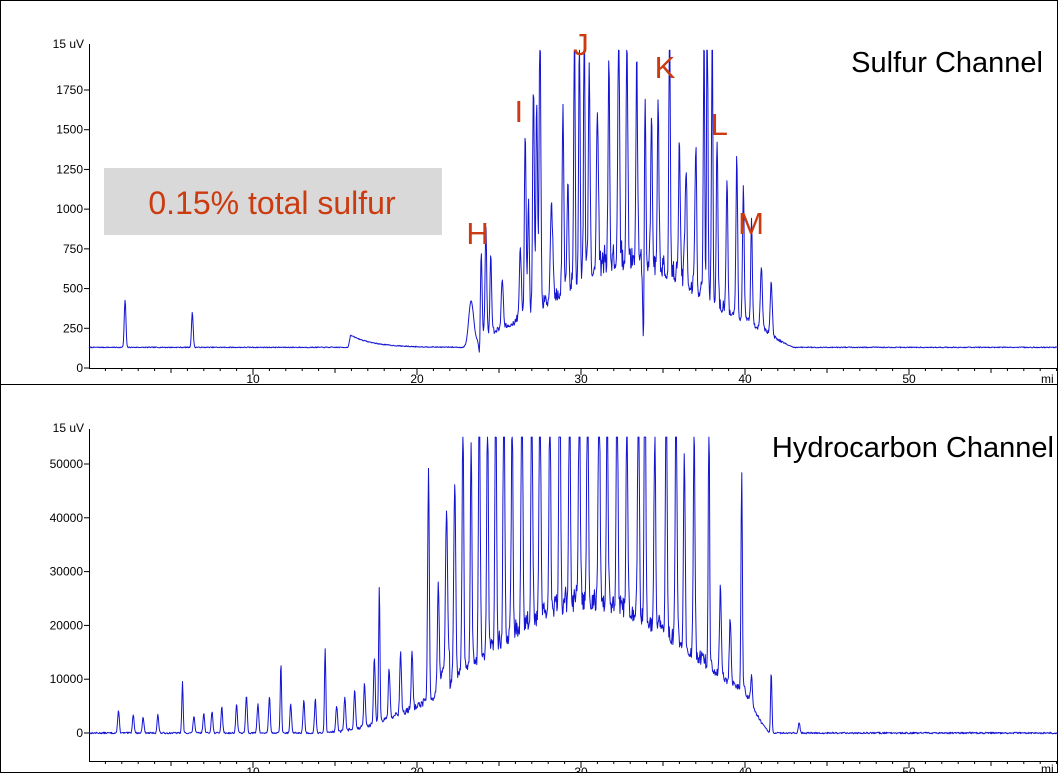 The height and width of the screenshot is (773, 1058). What do you see at coordinates (913, 448) in the screenshot?
I see `hydrocarbon-channel-title: Hydrocarbon Channel` at bounding box center [913, 448].